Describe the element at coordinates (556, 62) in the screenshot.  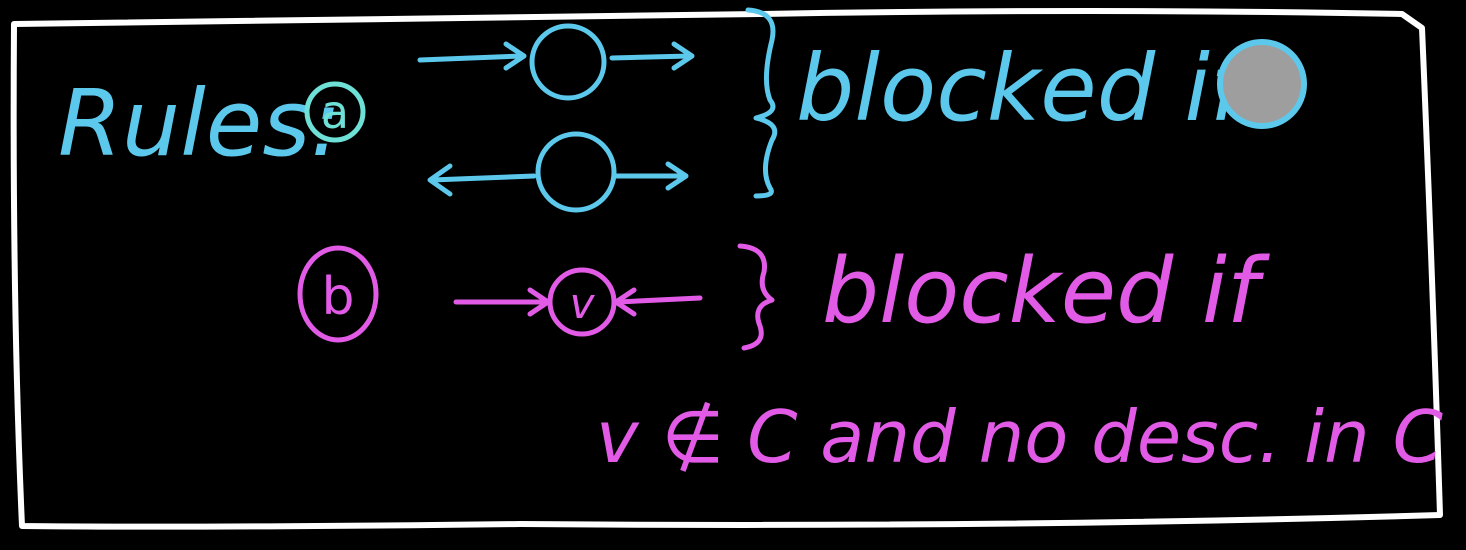
I see `chain-arrows-icon` at that location.